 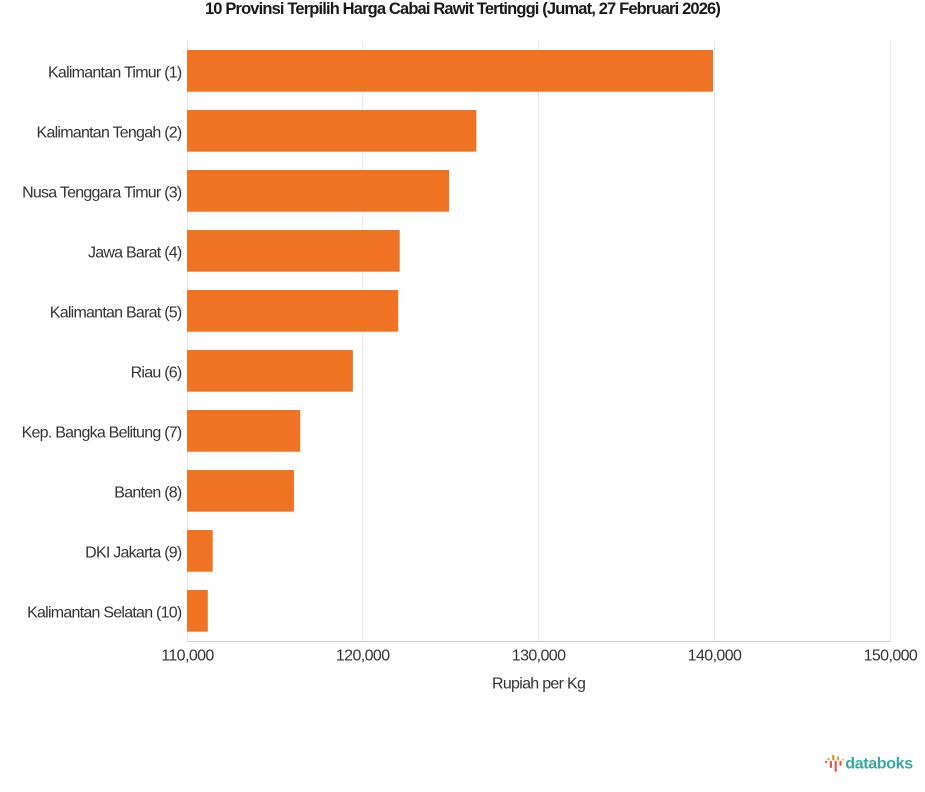 What do you see at coordinates (102, 192) in the screenshot?
I see `svg-text: Nusa Tenggara Timur (3)` at bounding box center [102, 192].